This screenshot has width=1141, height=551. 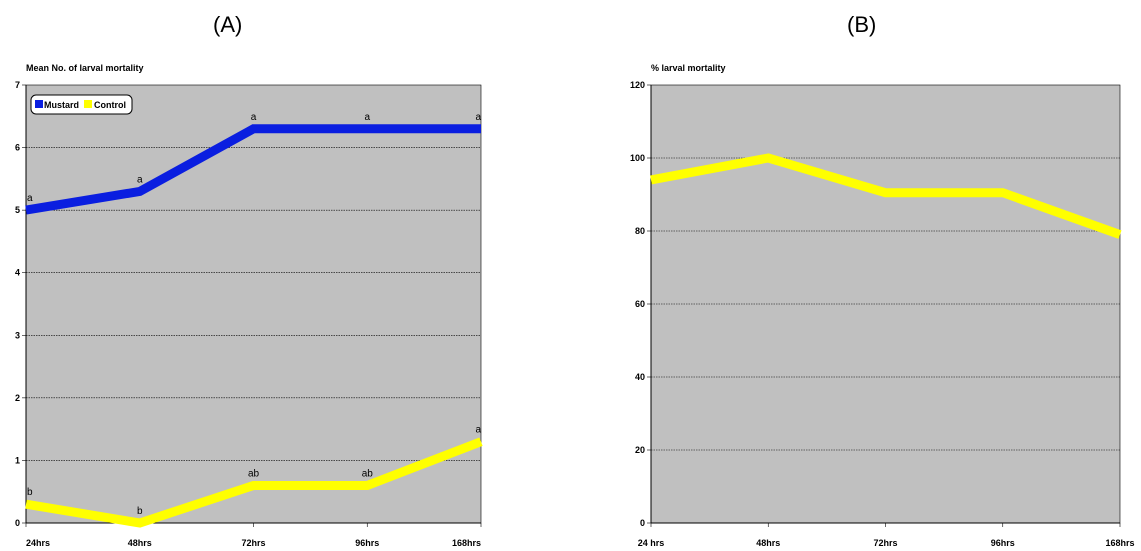 I want to click on y-tick-label: 6, so click(x=17, y=148).